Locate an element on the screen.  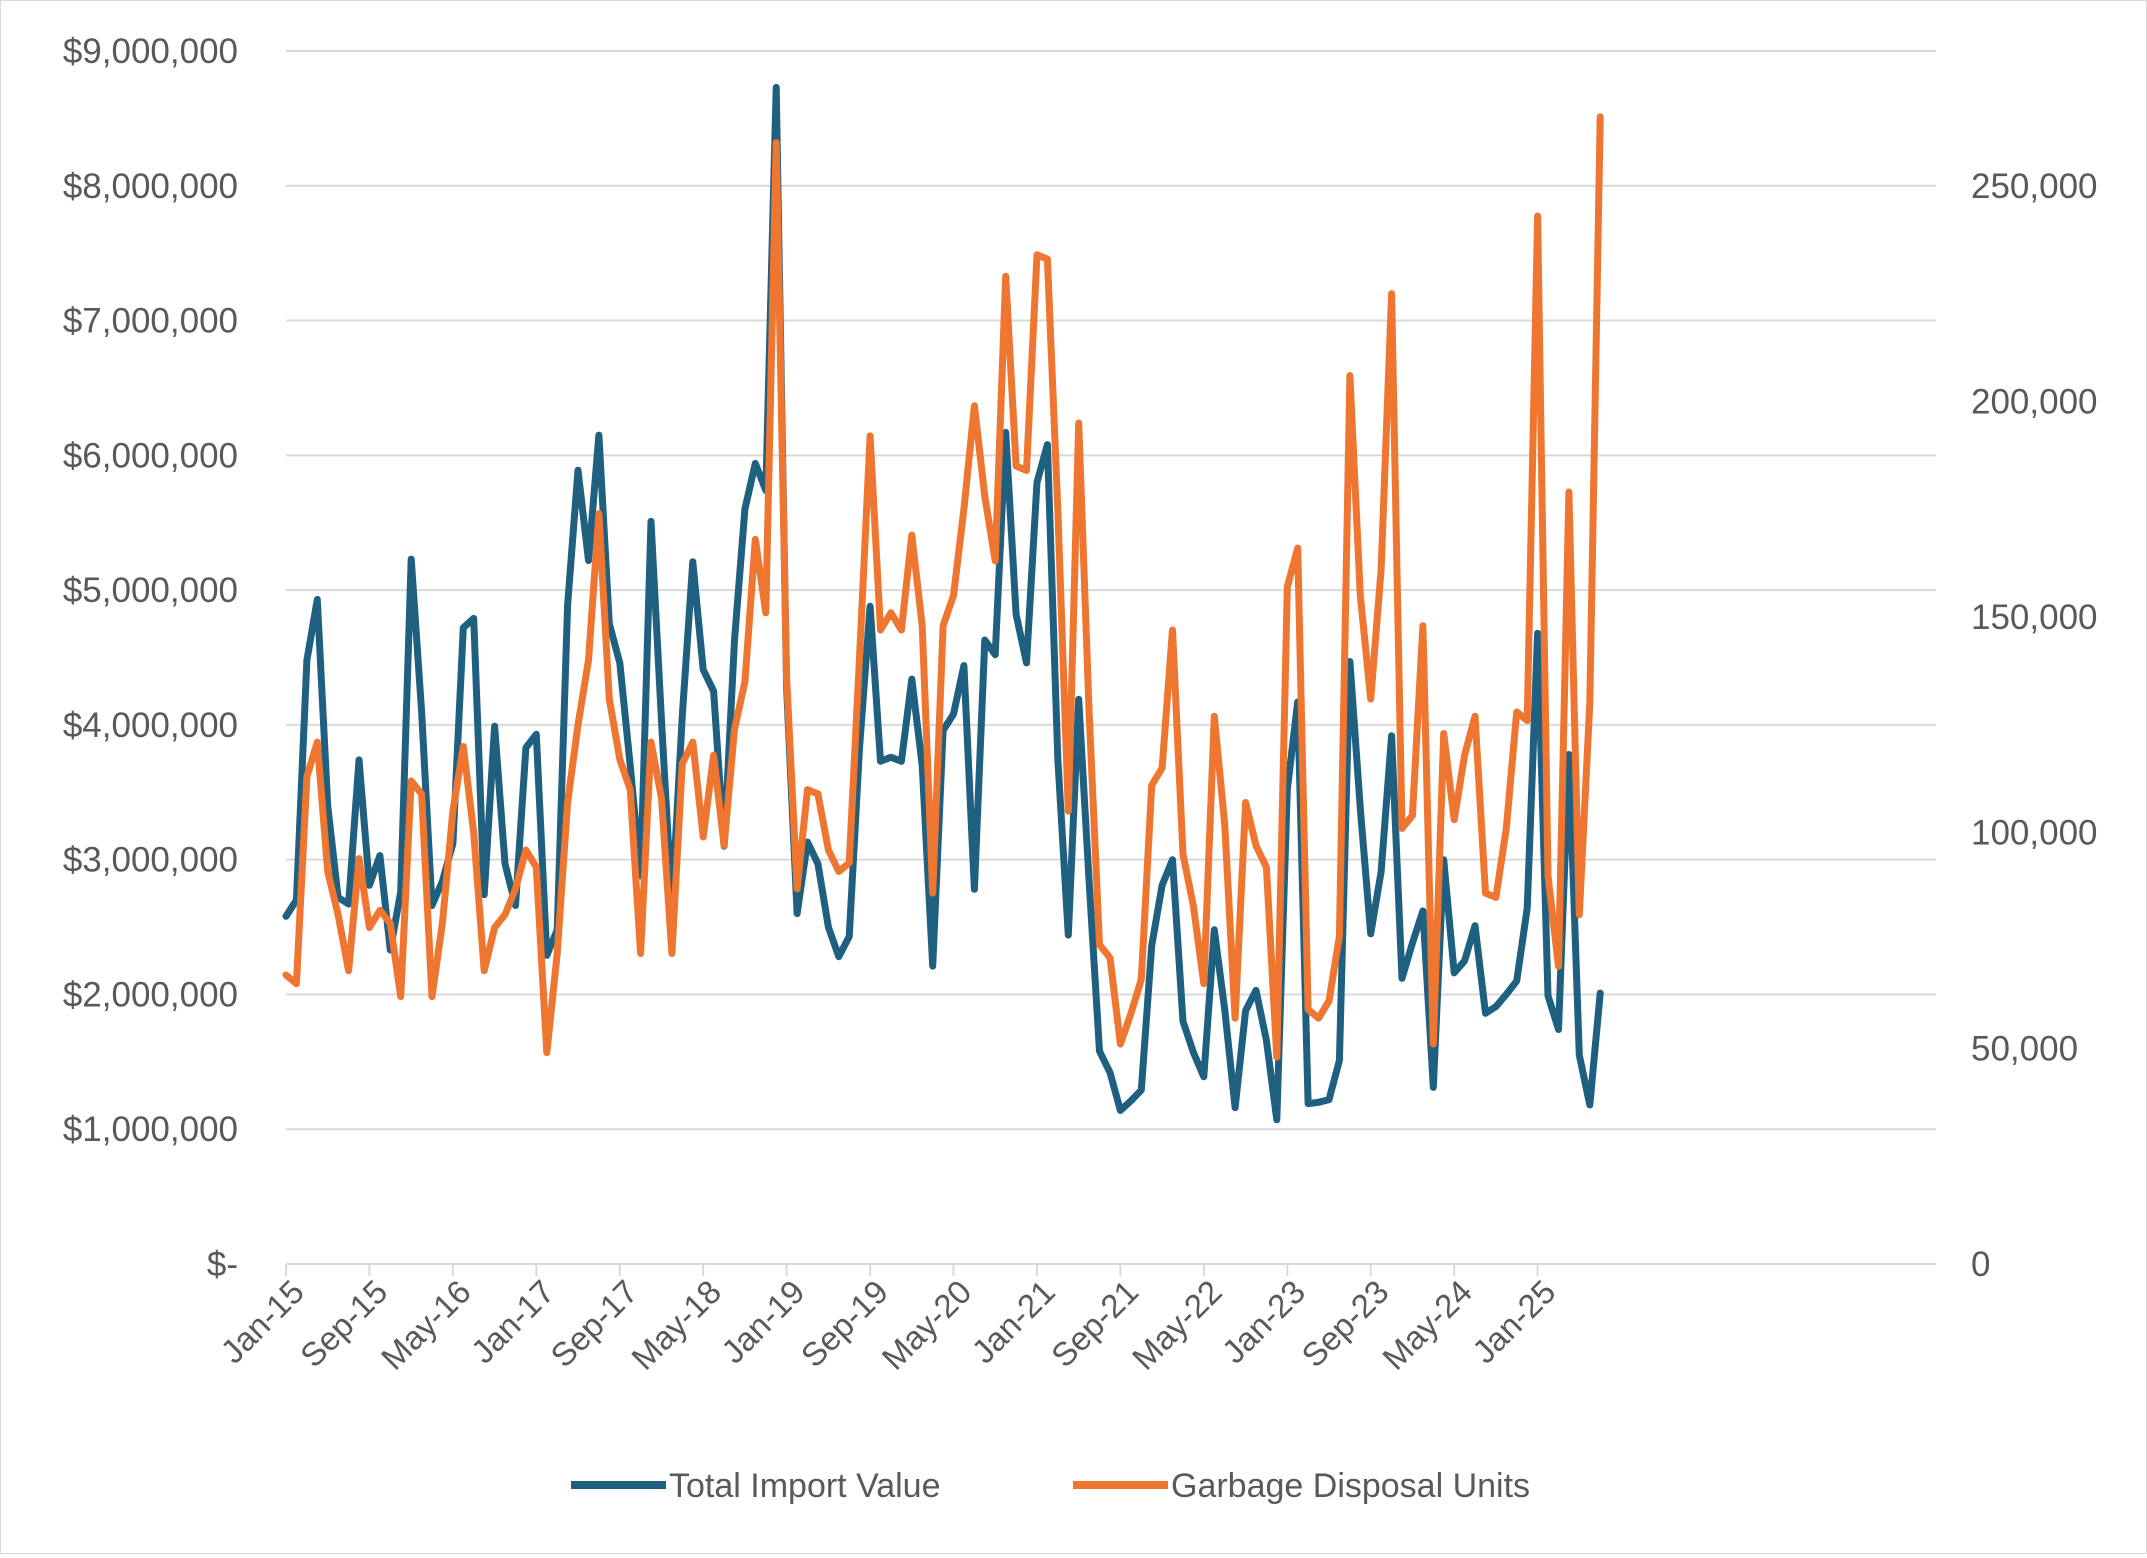
y-right-tick-label: 100,000 is located at coordinates (2034, 833).